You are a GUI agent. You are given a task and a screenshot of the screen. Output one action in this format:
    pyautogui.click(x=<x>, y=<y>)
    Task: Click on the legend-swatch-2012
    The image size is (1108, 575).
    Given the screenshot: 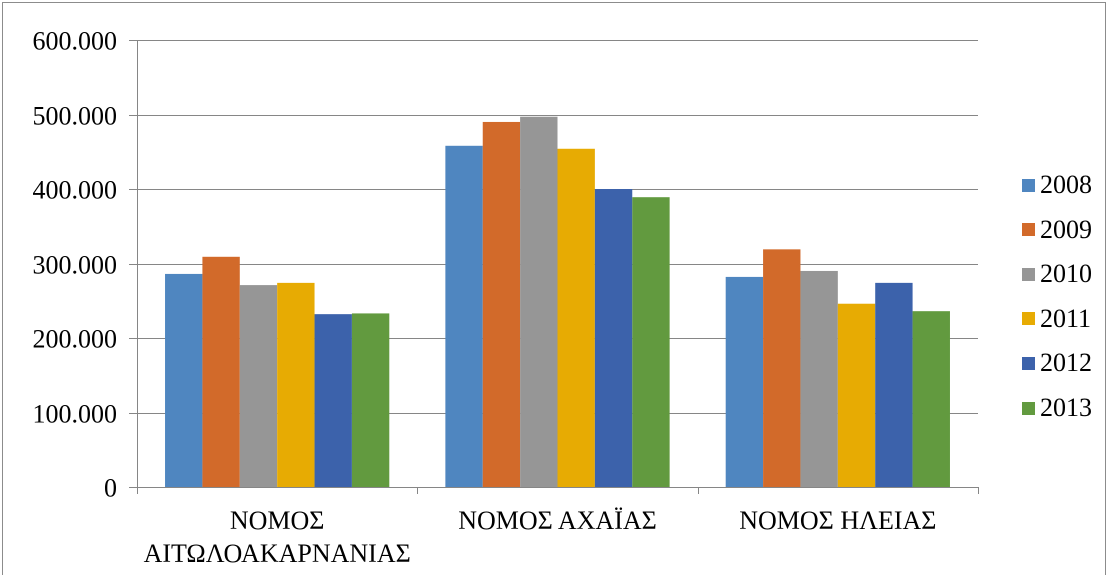 What is the action you would take?
    pyautogui.click(x=1028, y=363)
    